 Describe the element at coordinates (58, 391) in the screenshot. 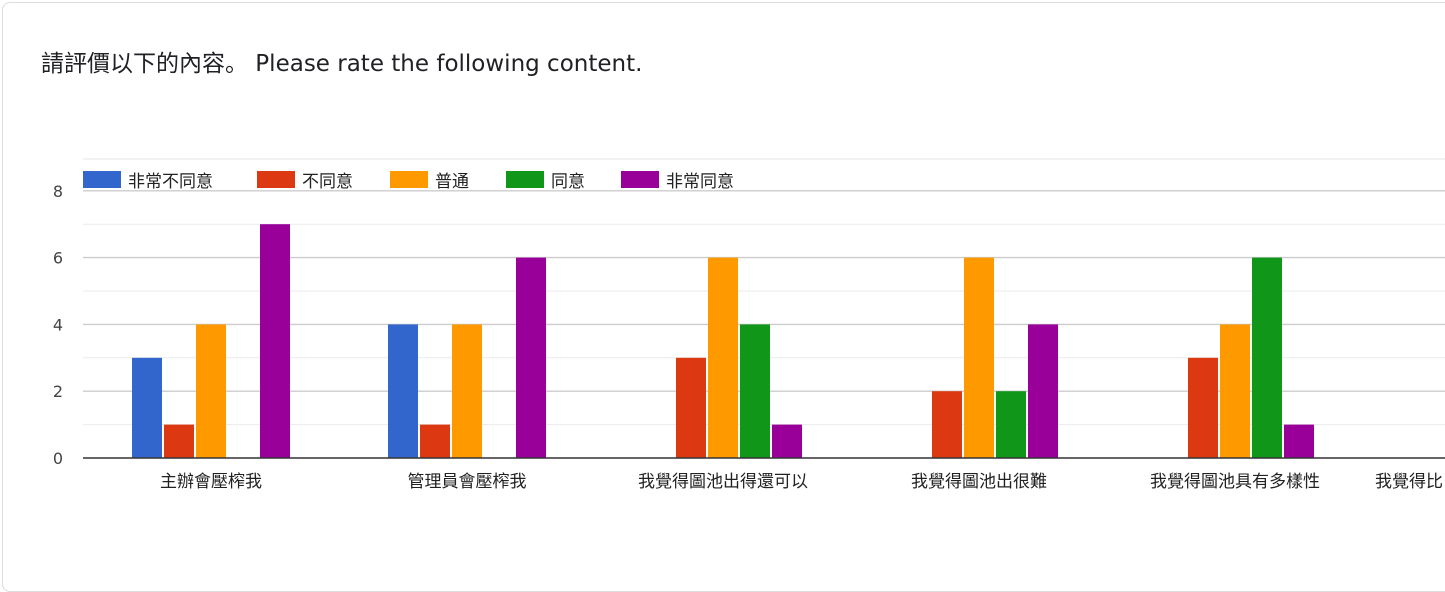

I see `y-tick-label: 2` at that location.